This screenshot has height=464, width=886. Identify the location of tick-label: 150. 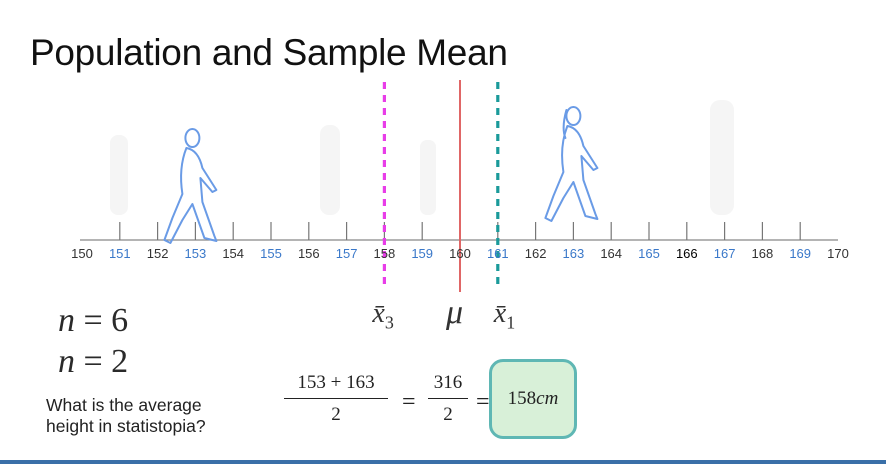
(82, 253).